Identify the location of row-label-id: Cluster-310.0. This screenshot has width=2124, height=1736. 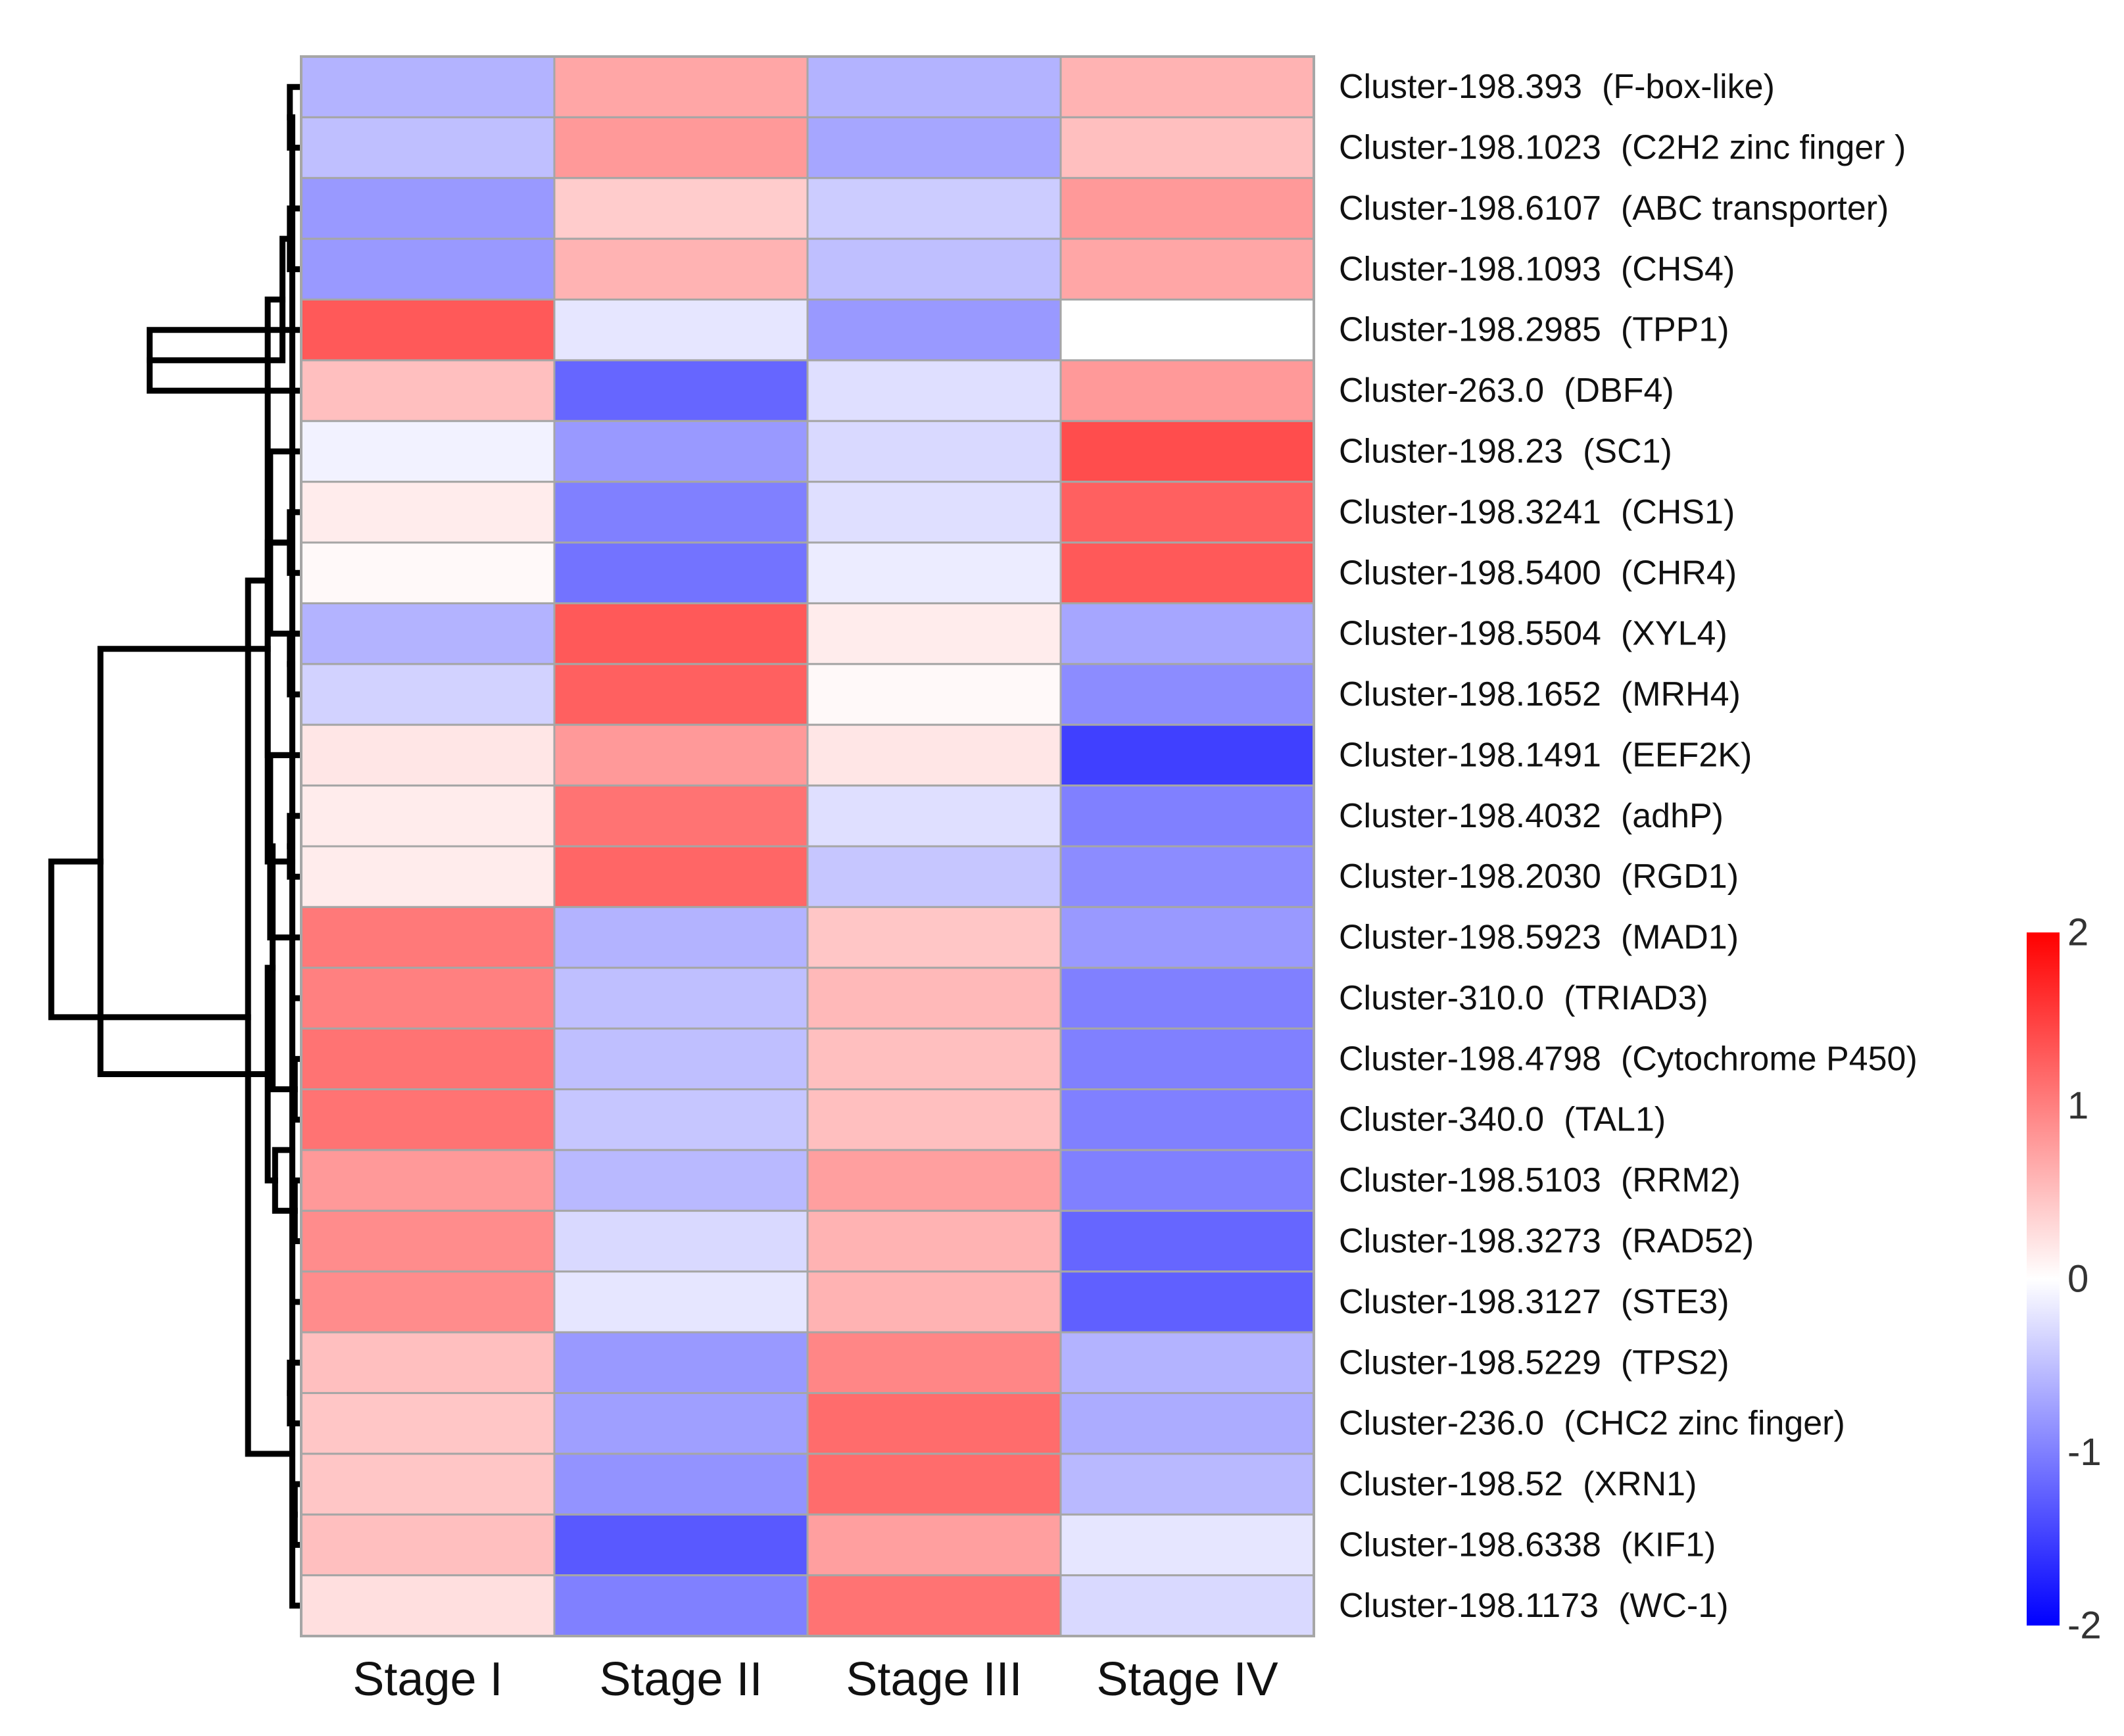
(1441, 998).